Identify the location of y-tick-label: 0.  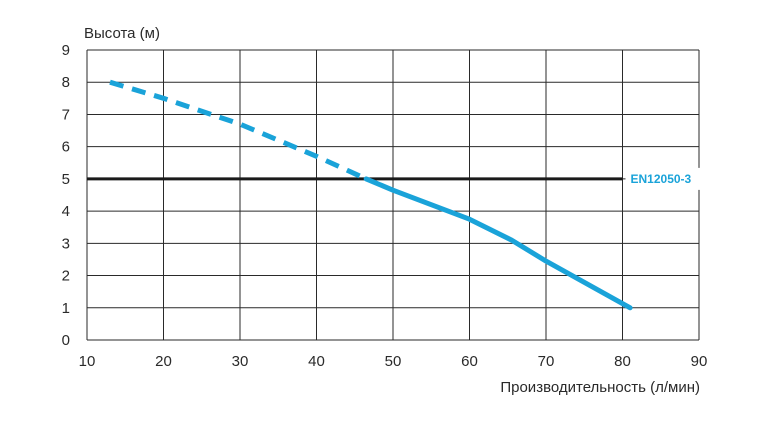
(66, 340).